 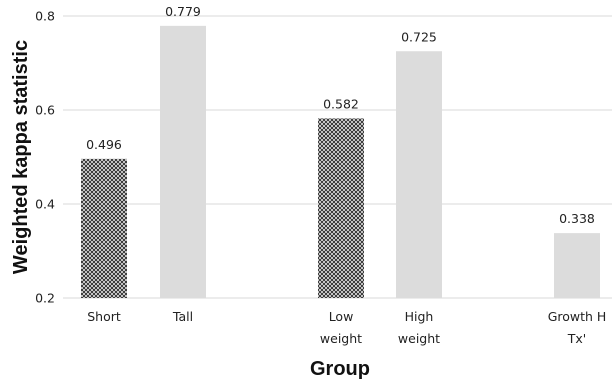 I want to click on data-label: 0.338, so click(x=577, y=218).